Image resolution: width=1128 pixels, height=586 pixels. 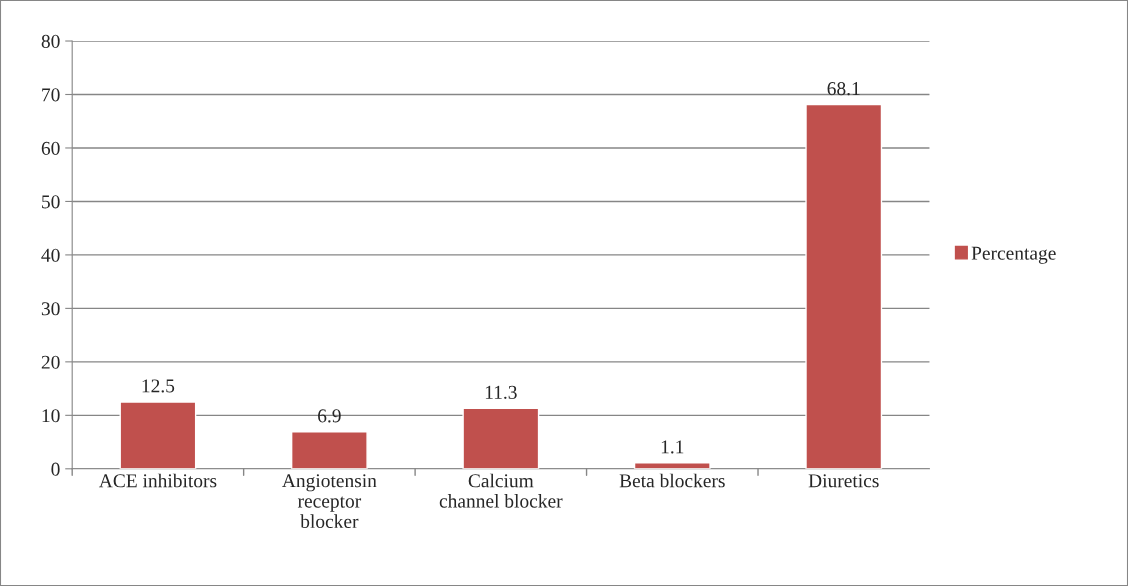 What do you see at coordinates (158, 386) in the screenshot?
I see `data-label: 12.5` at bounding box center [158, 386].